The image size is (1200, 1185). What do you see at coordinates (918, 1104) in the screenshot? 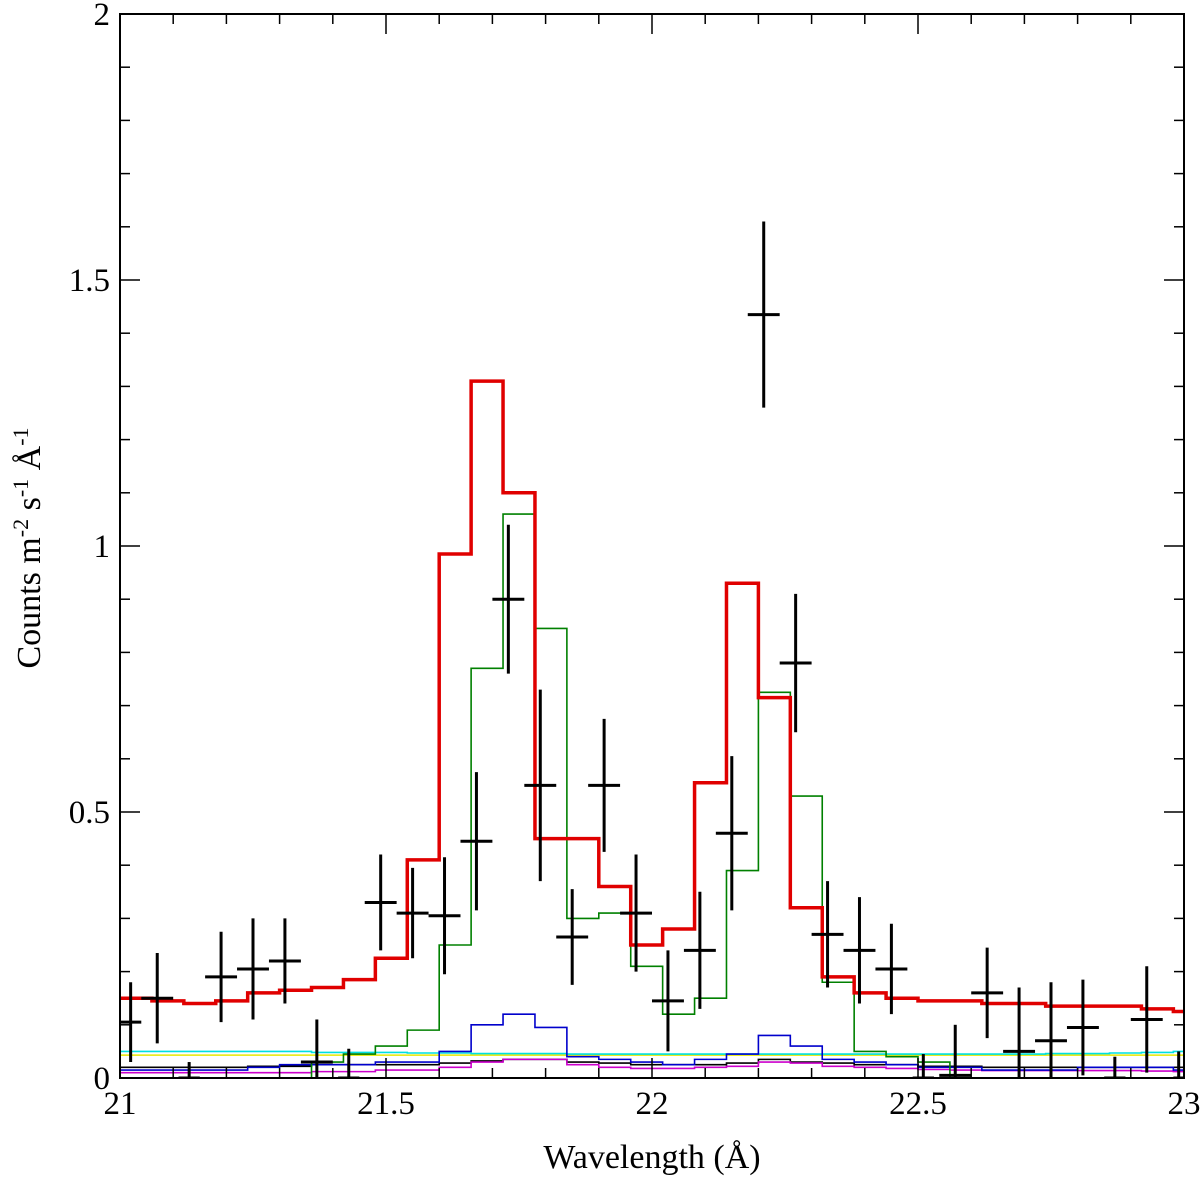
I see `x-tick-label: 22.5` at bounding box center [918, 1104].